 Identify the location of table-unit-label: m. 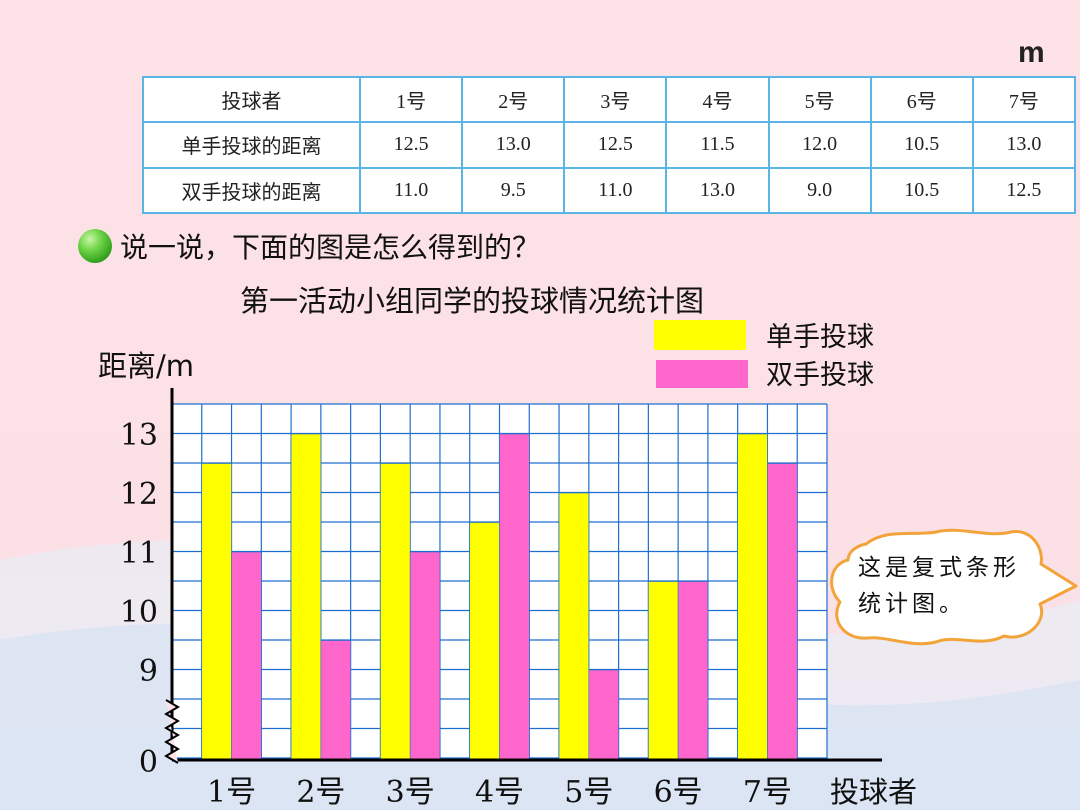
(1031, 52).